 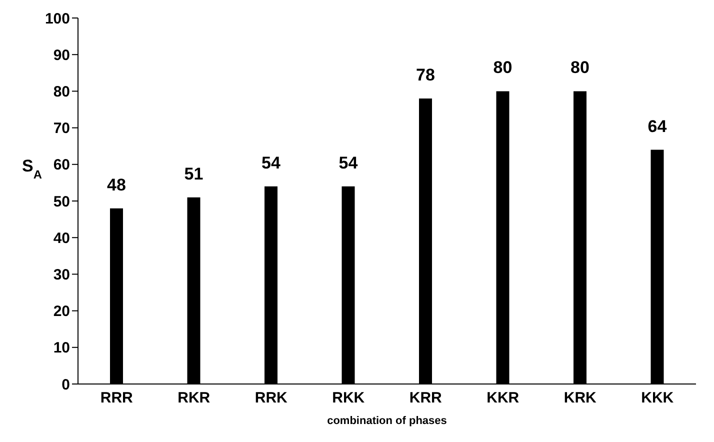 I want to click on x-tick-label: KKK, so click(x=657, y=398).